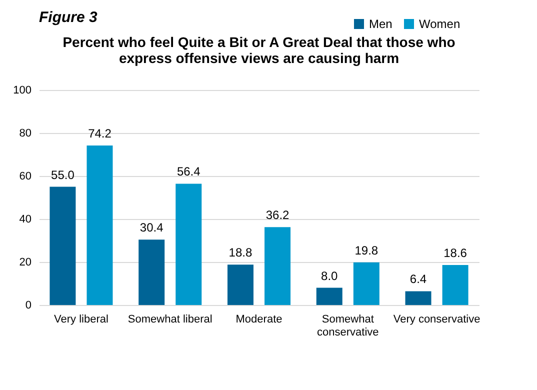  What do you see at coordinates (348, 326) in the screenshot?
I see `x-tick-label: Somewhat conservative` at bounding box center [348, 326].